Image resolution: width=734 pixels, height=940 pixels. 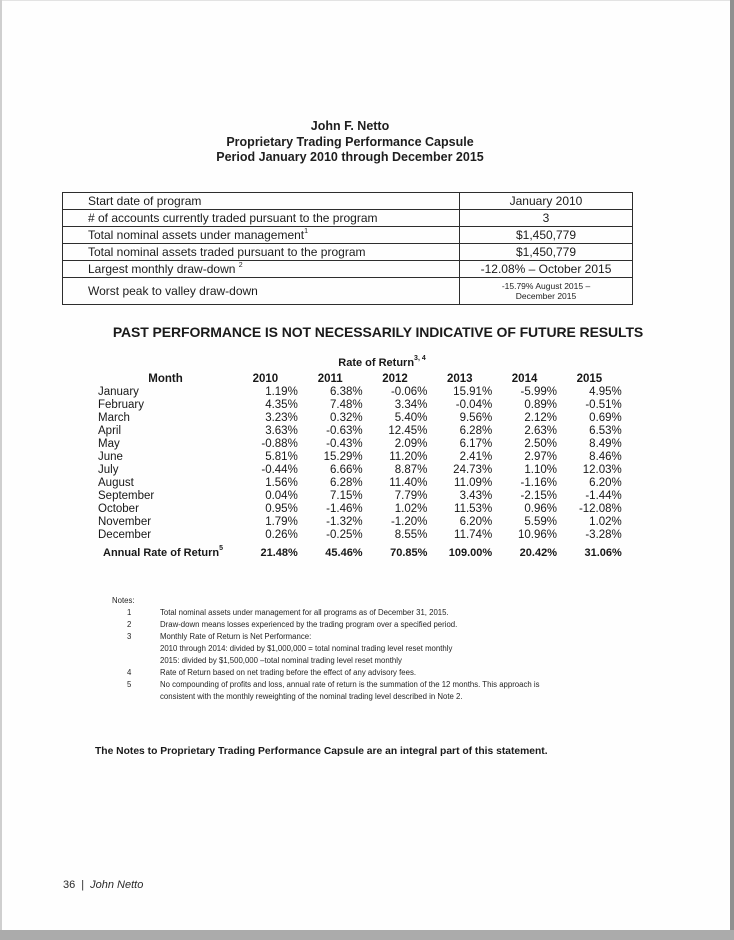 I want to click on returns-row: May -0.88% -0.43% 2.09% 6.17% 2.50% 8.49%, so click(x=360, y=444).